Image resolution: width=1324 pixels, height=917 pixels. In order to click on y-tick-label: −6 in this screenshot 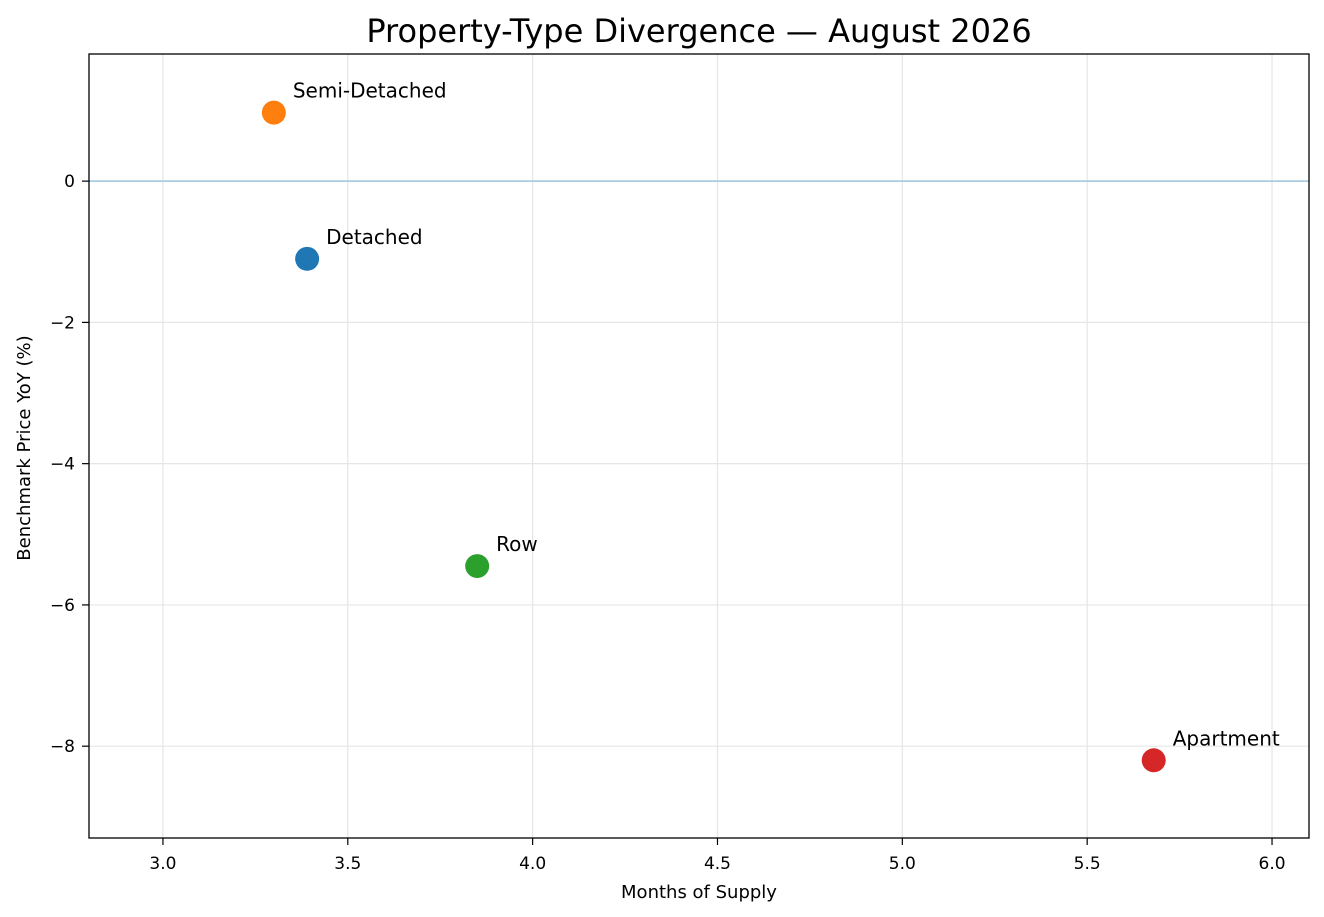, I will do `click(62, 606)`.